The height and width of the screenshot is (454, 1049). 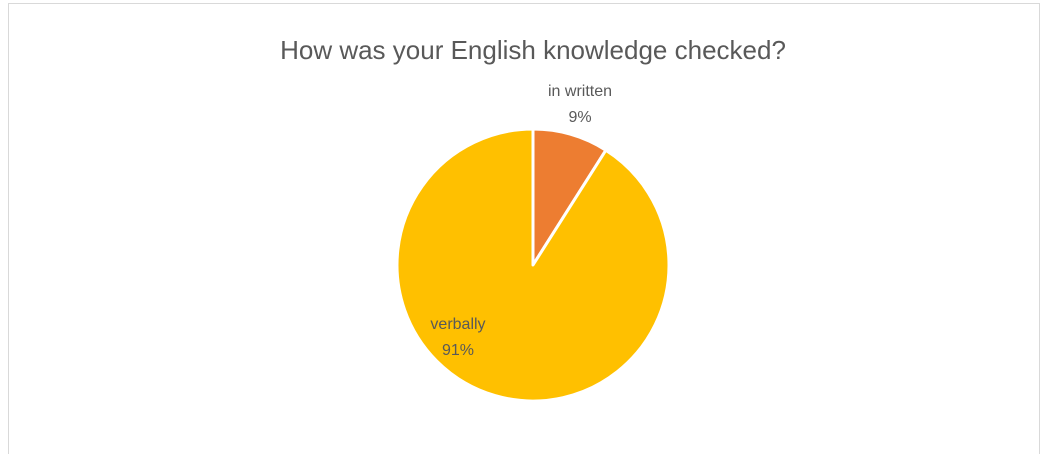 What do you see at coordinates (458, 350) in the screenshot?
I see `slice-value-label: 91%` at bounding box center [458, 350].